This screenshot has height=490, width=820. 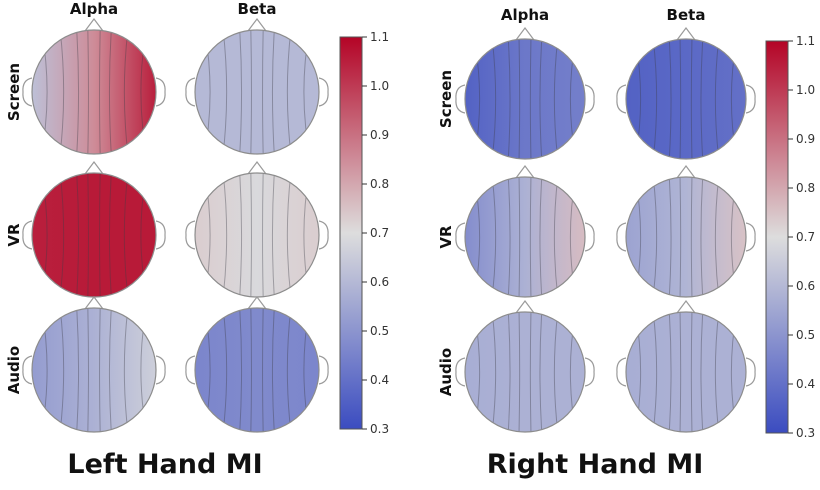 I want to click on right-panel-title: Right Hand MI, so click(x=595, y=464).